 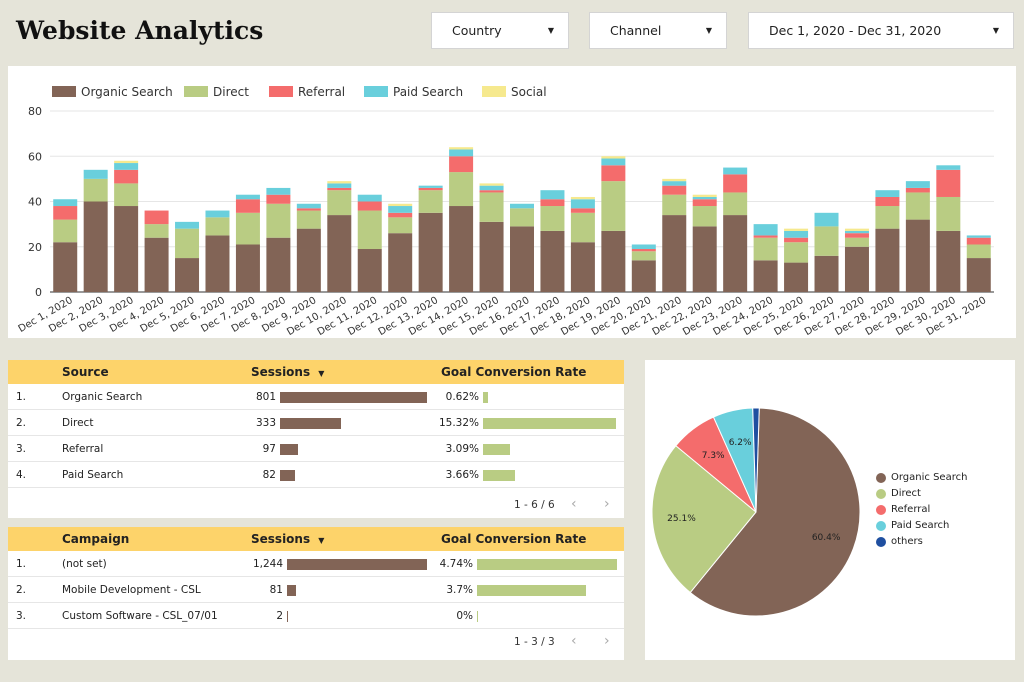 What do you see at coordinates (216, 92) in the screenshot?
I see `legend-item: Direct` at bounding box center [216, 92].